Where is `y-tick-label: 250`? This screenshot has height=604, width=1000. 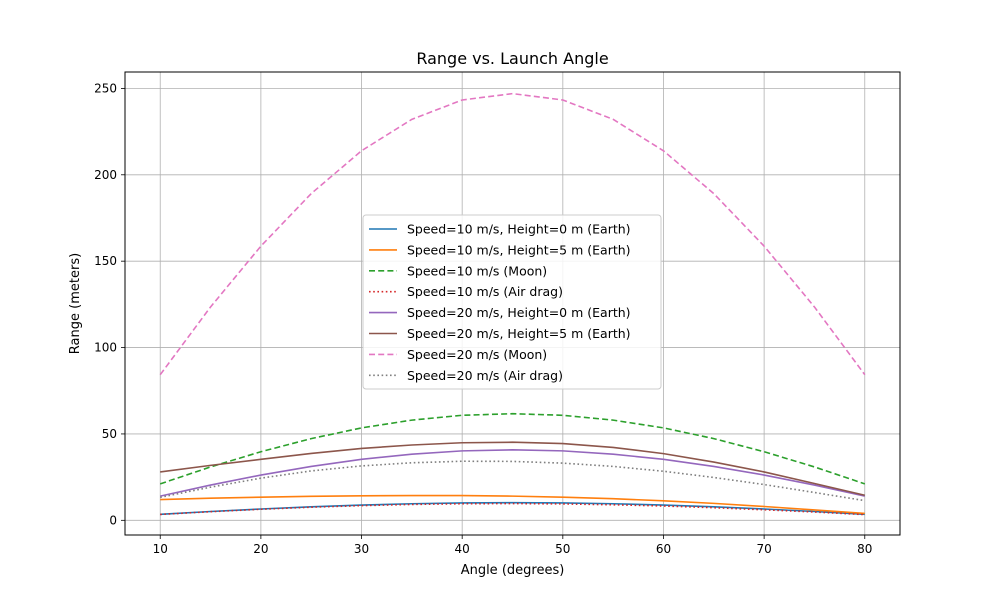
y-tick-label: 250 is located at coordinates (105, 88).